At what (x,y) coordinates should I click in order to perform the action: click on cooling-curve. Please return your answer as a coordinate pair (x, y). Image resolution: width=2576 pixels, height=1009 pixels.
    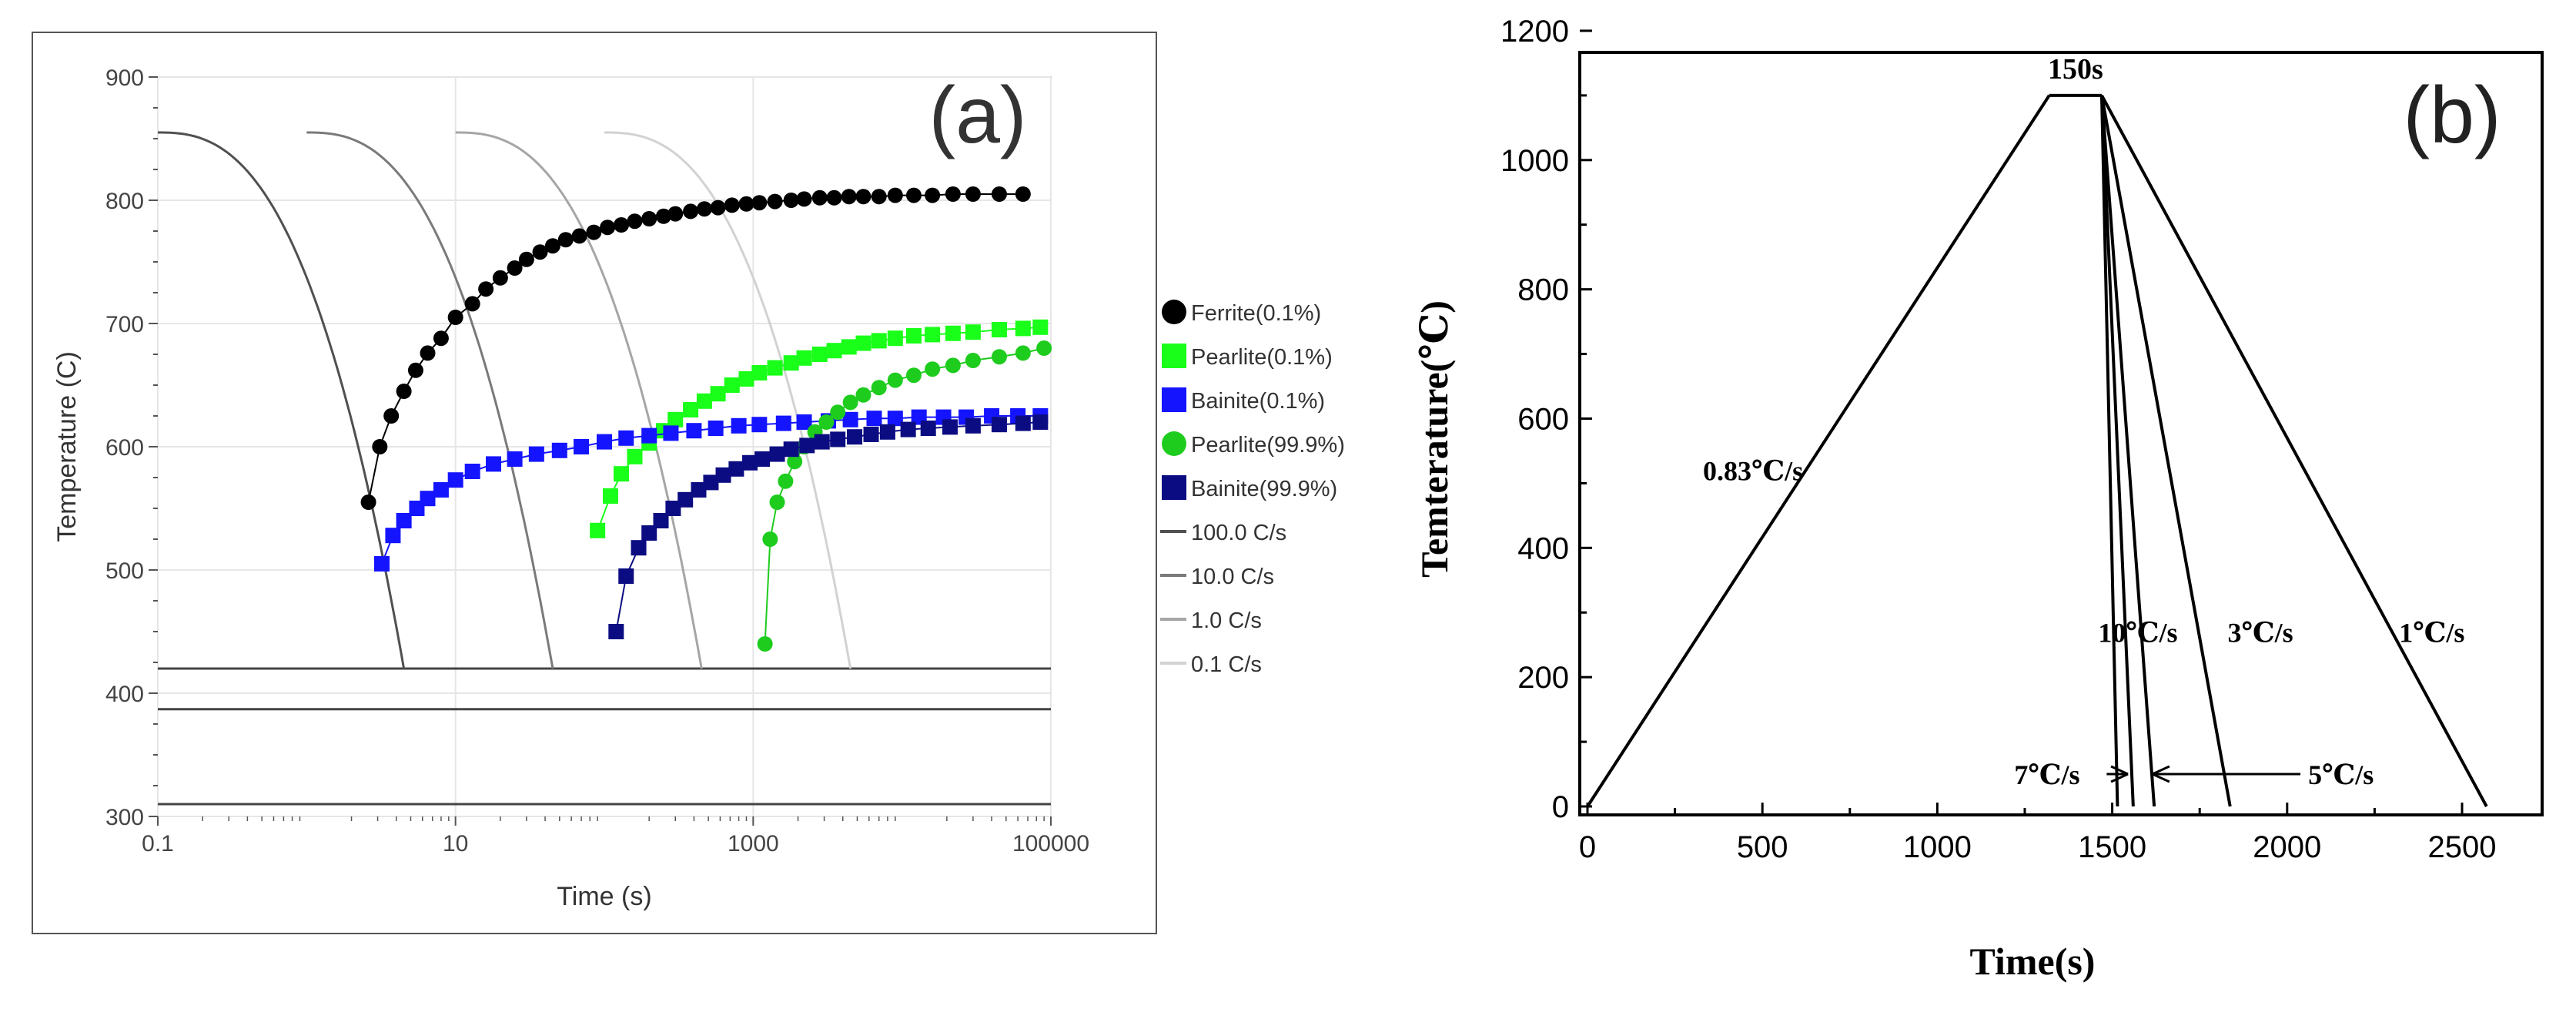
    Looking at the image, I should click on (579, 400).